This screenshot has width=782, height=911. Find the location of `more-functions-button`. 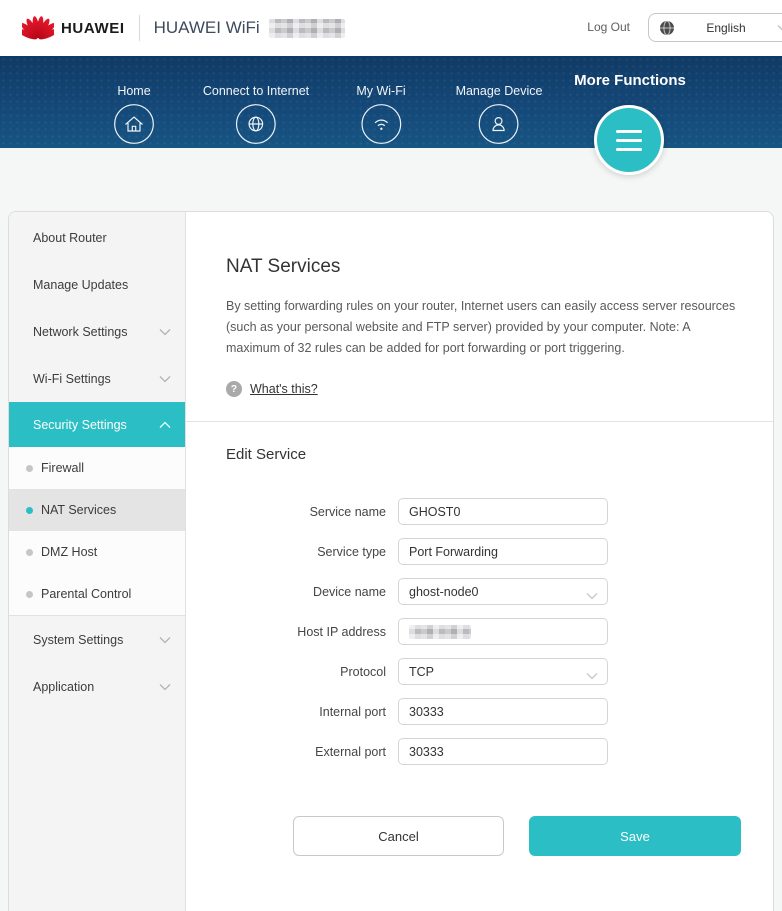

more-functions-button is located at coordinates (629, 140).